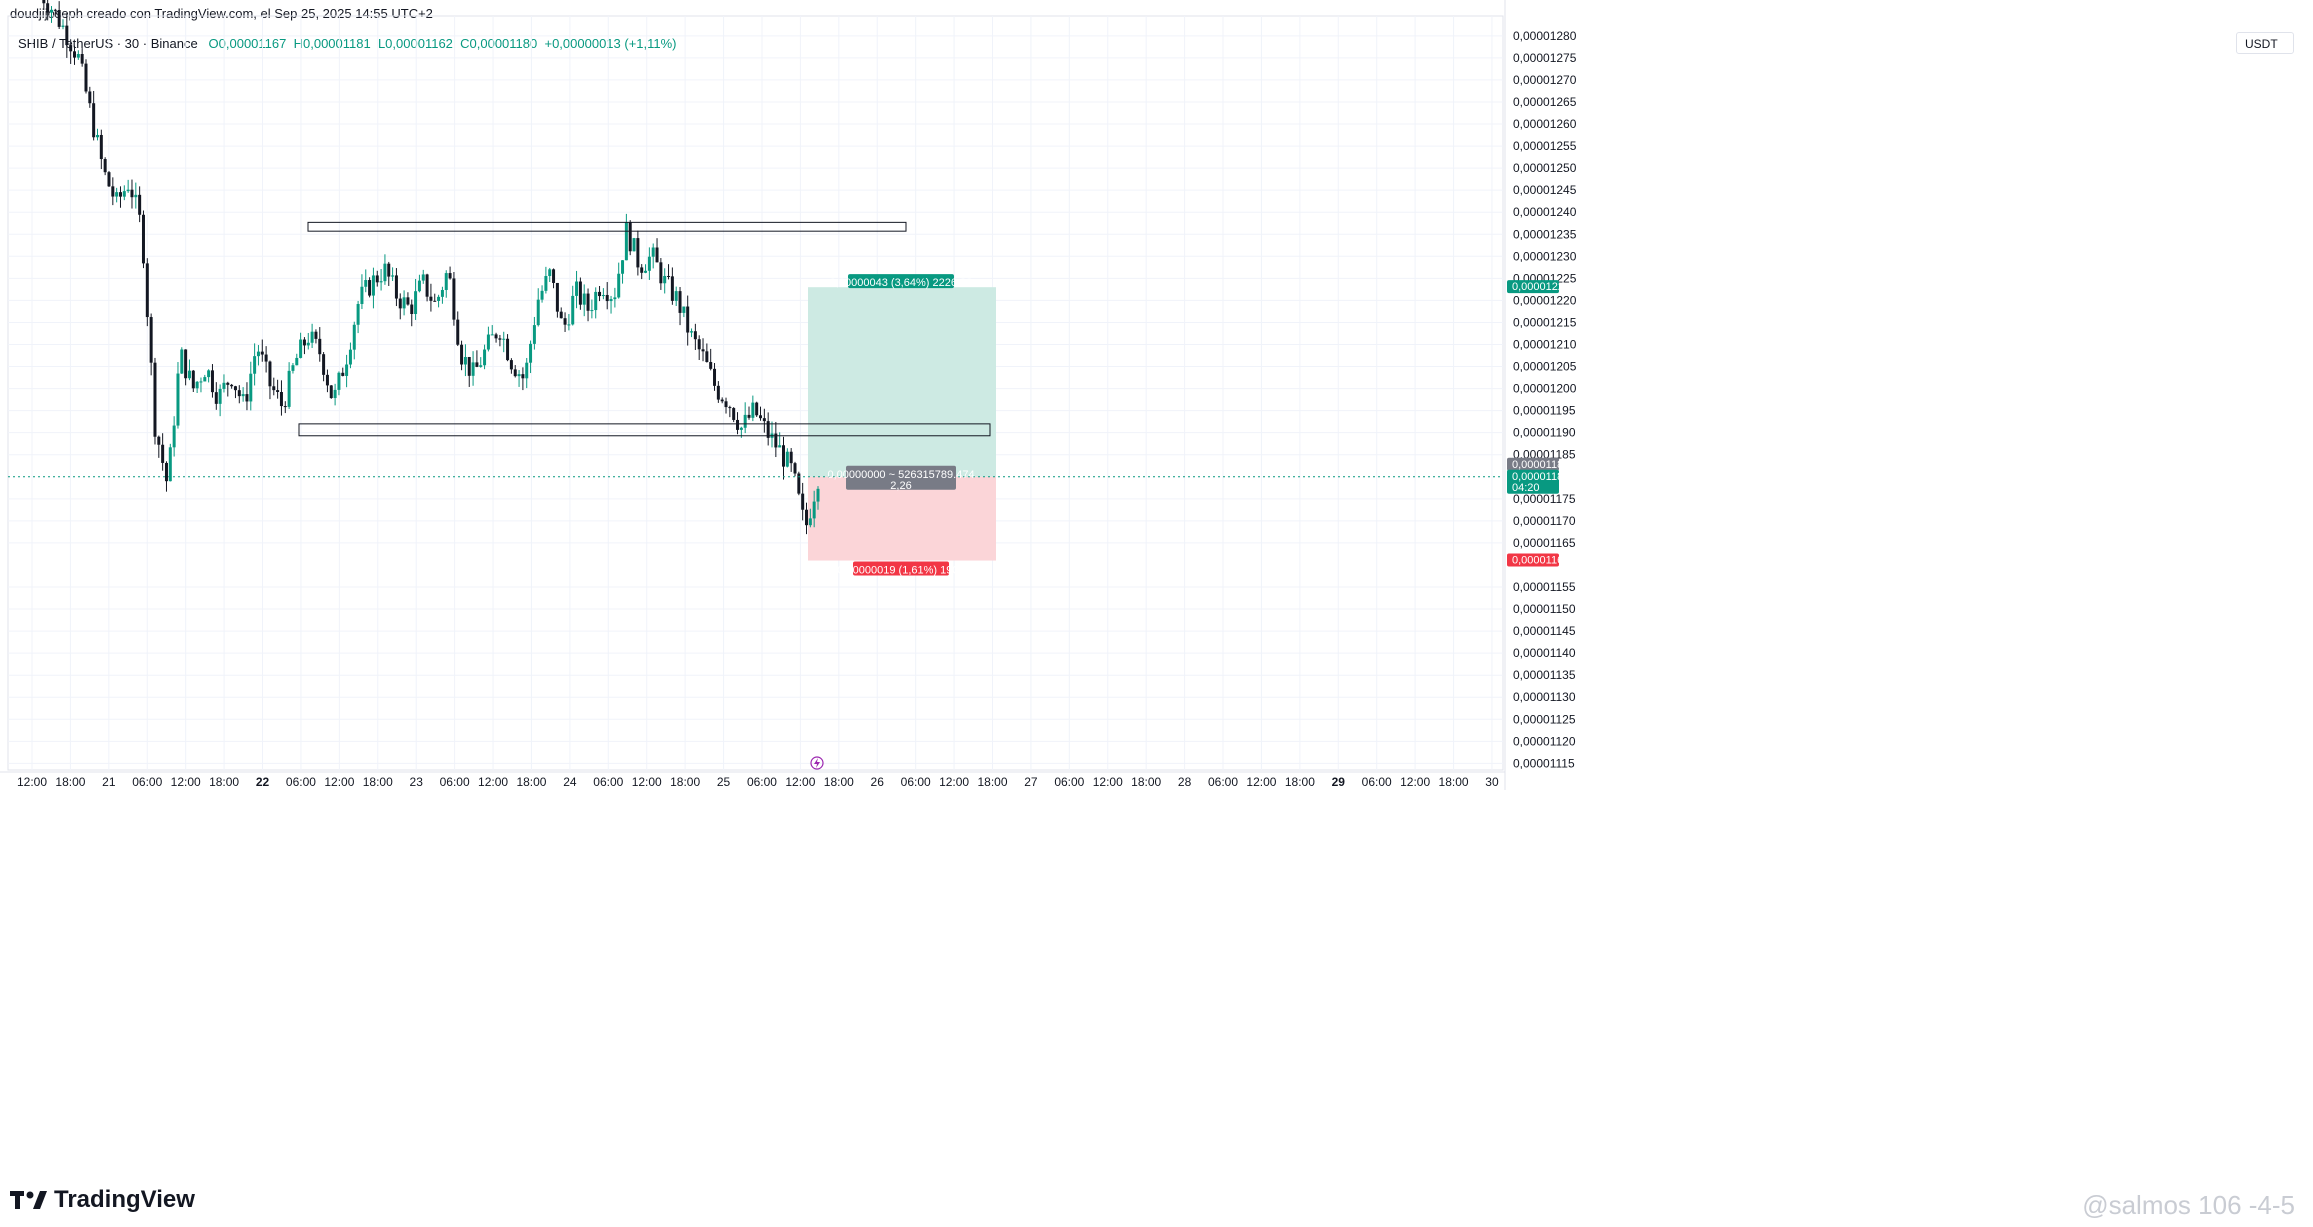  What do you see at coordinates (1545, 146) in the screenshot?
I see `price-tick-label: 0,00001255` at bounding box center [1545, 146].